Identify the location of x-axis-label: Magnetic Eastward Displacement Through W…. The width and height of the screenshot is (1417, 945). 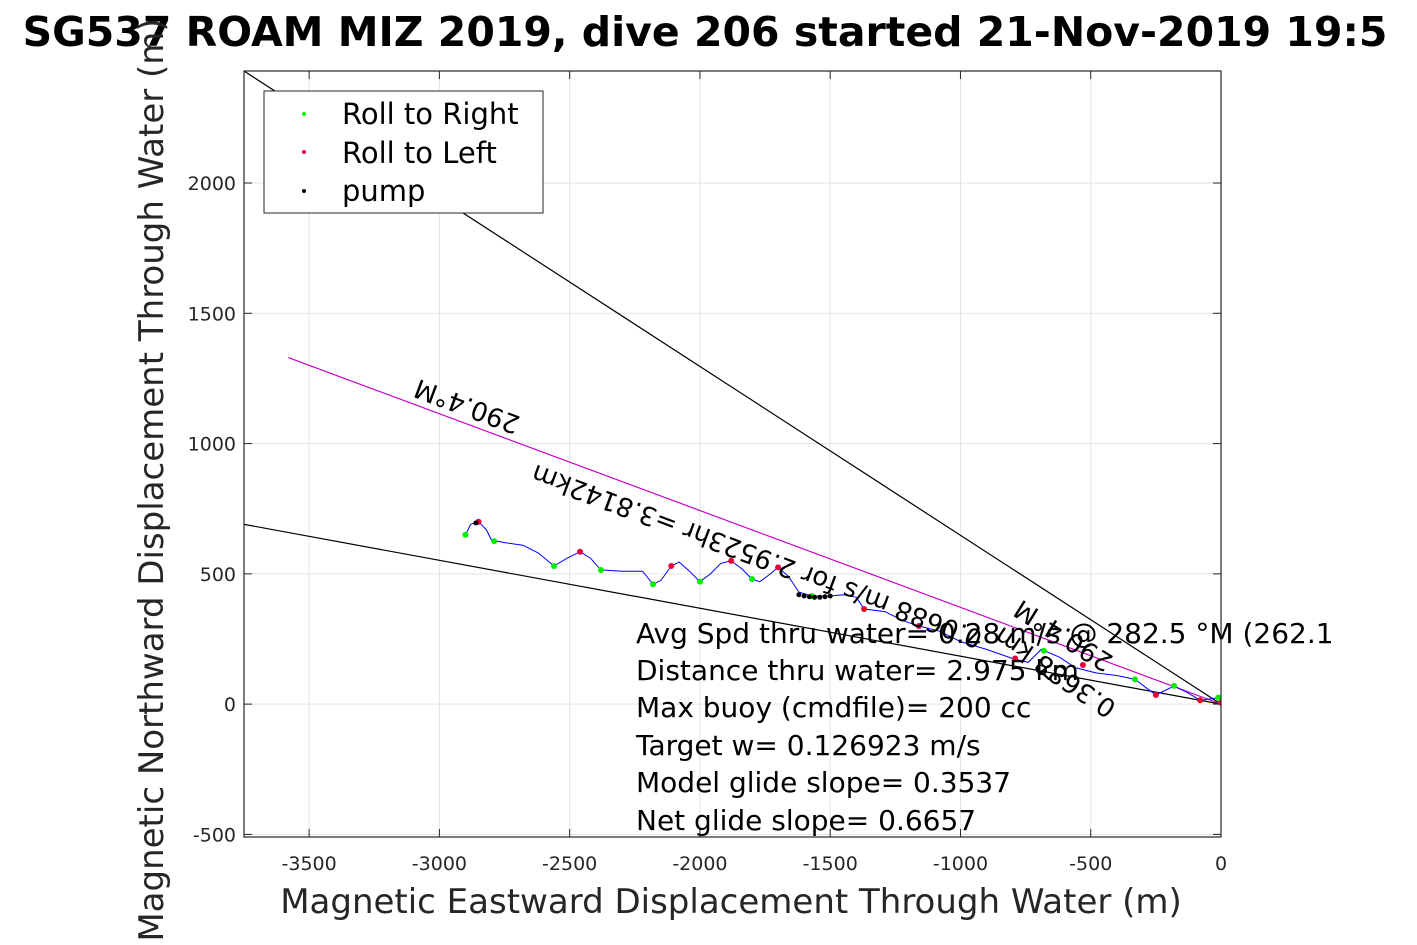
(731, 902).